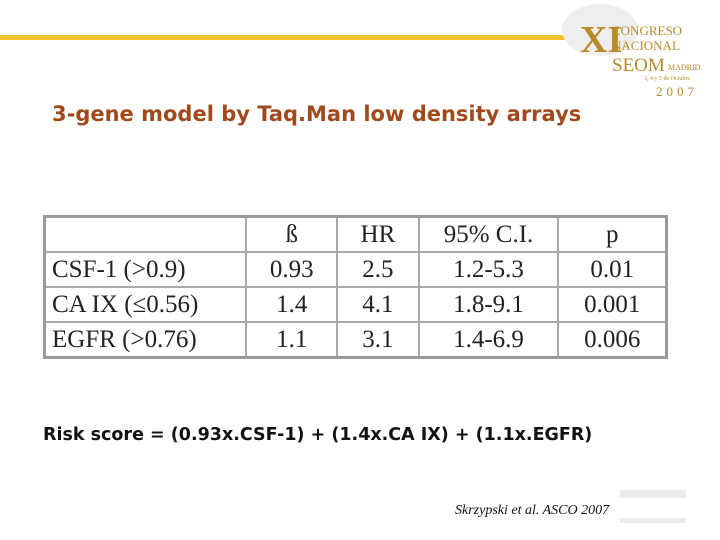 This screenshot has width=720, height=540. I want to click on gene-cell: CSF-1 (>0.9), so click(145, 269).